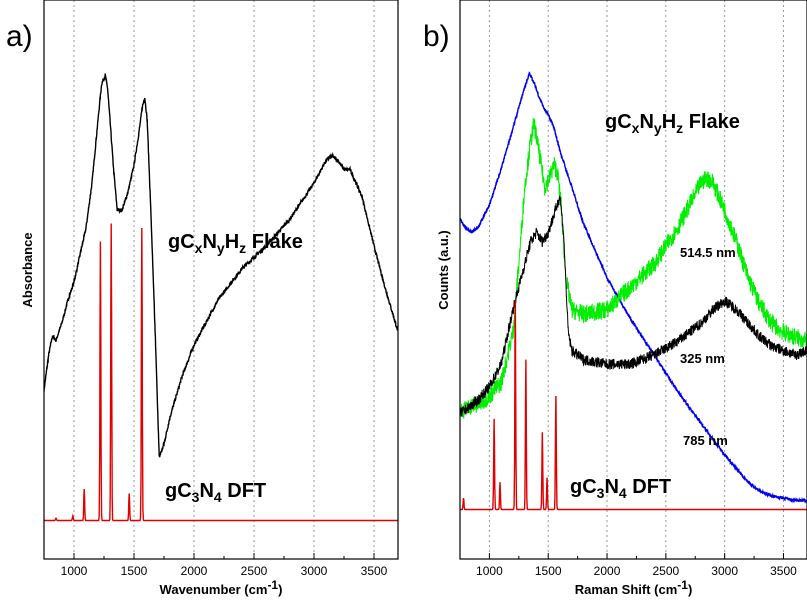 This screenshot has width=807, height=601. Describe the element at coordinates (221, 587) in the screenshot. I see `x-axis-title: Wavenumber (cm-1)` at that location.